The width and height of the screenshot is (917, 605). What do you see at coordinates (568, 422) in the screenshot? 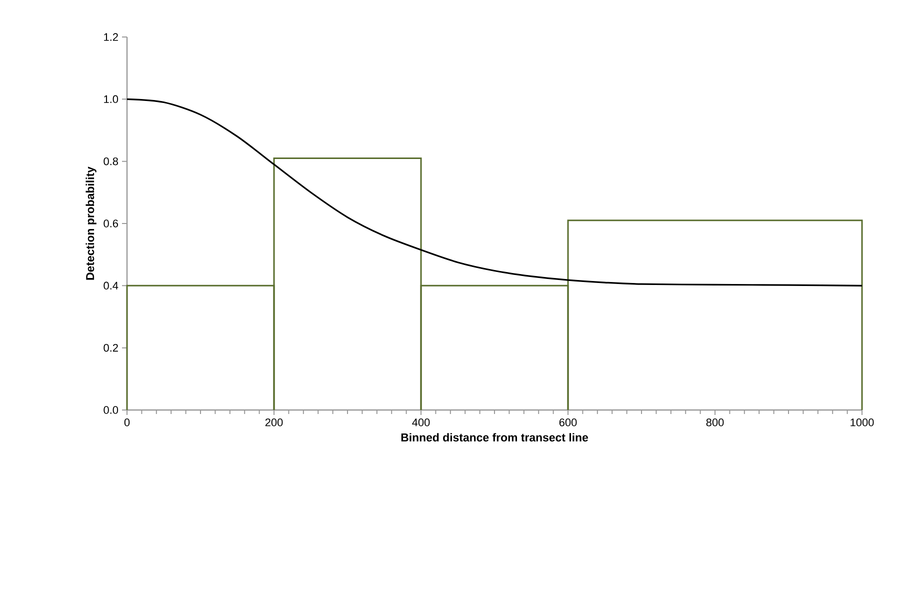
I see `x-tick-label: 600` at bounding box center [568, 422].